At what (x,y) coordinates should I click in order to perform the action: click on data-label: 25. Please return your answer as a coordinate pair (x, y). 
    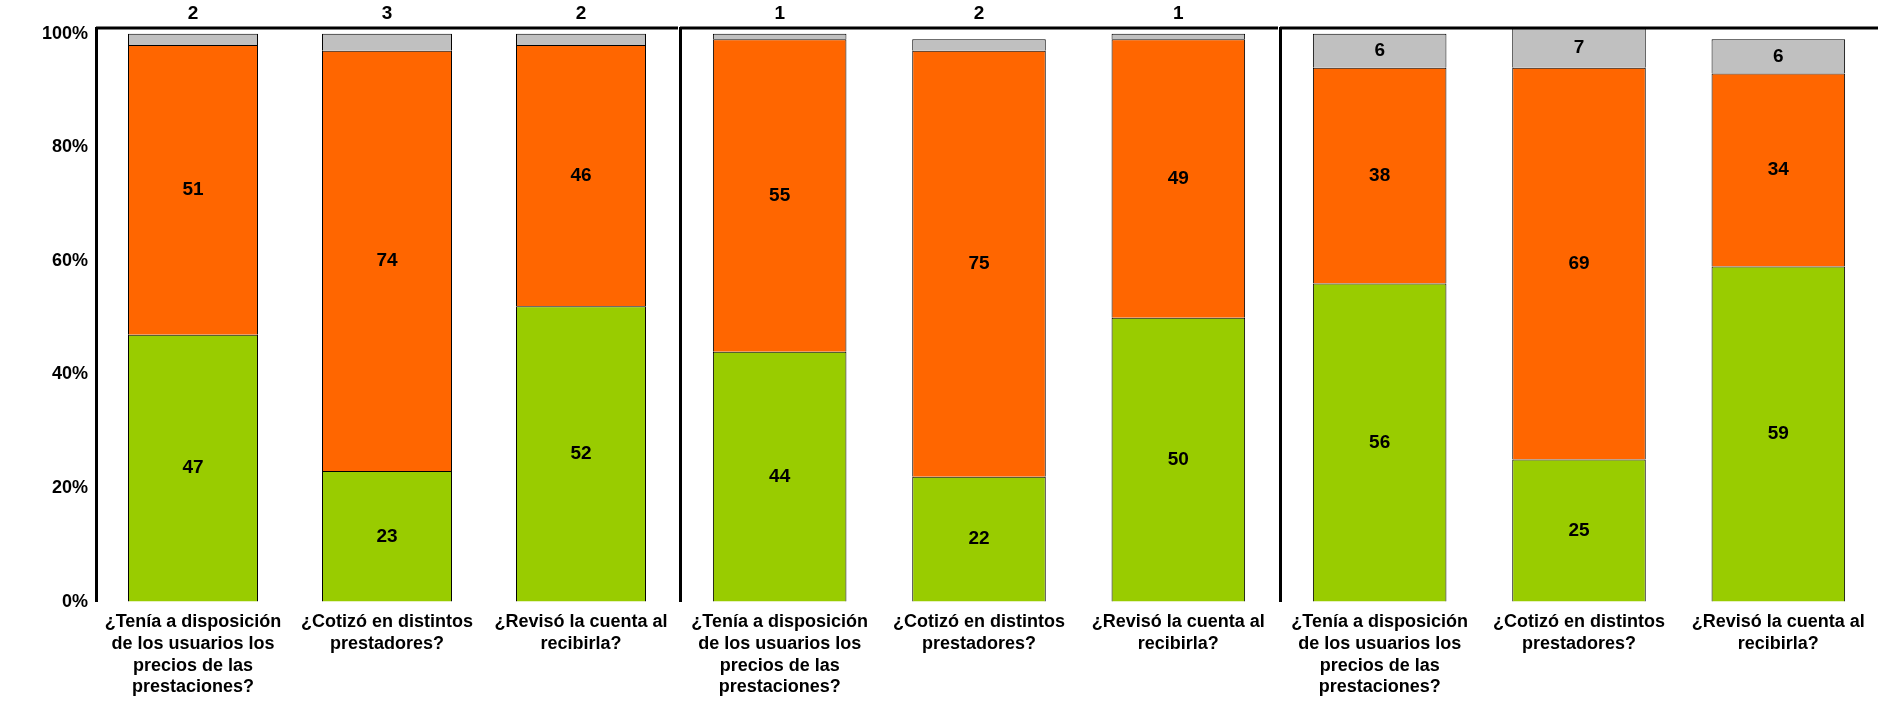
    Looking at the image, I should click on (1579, 529).